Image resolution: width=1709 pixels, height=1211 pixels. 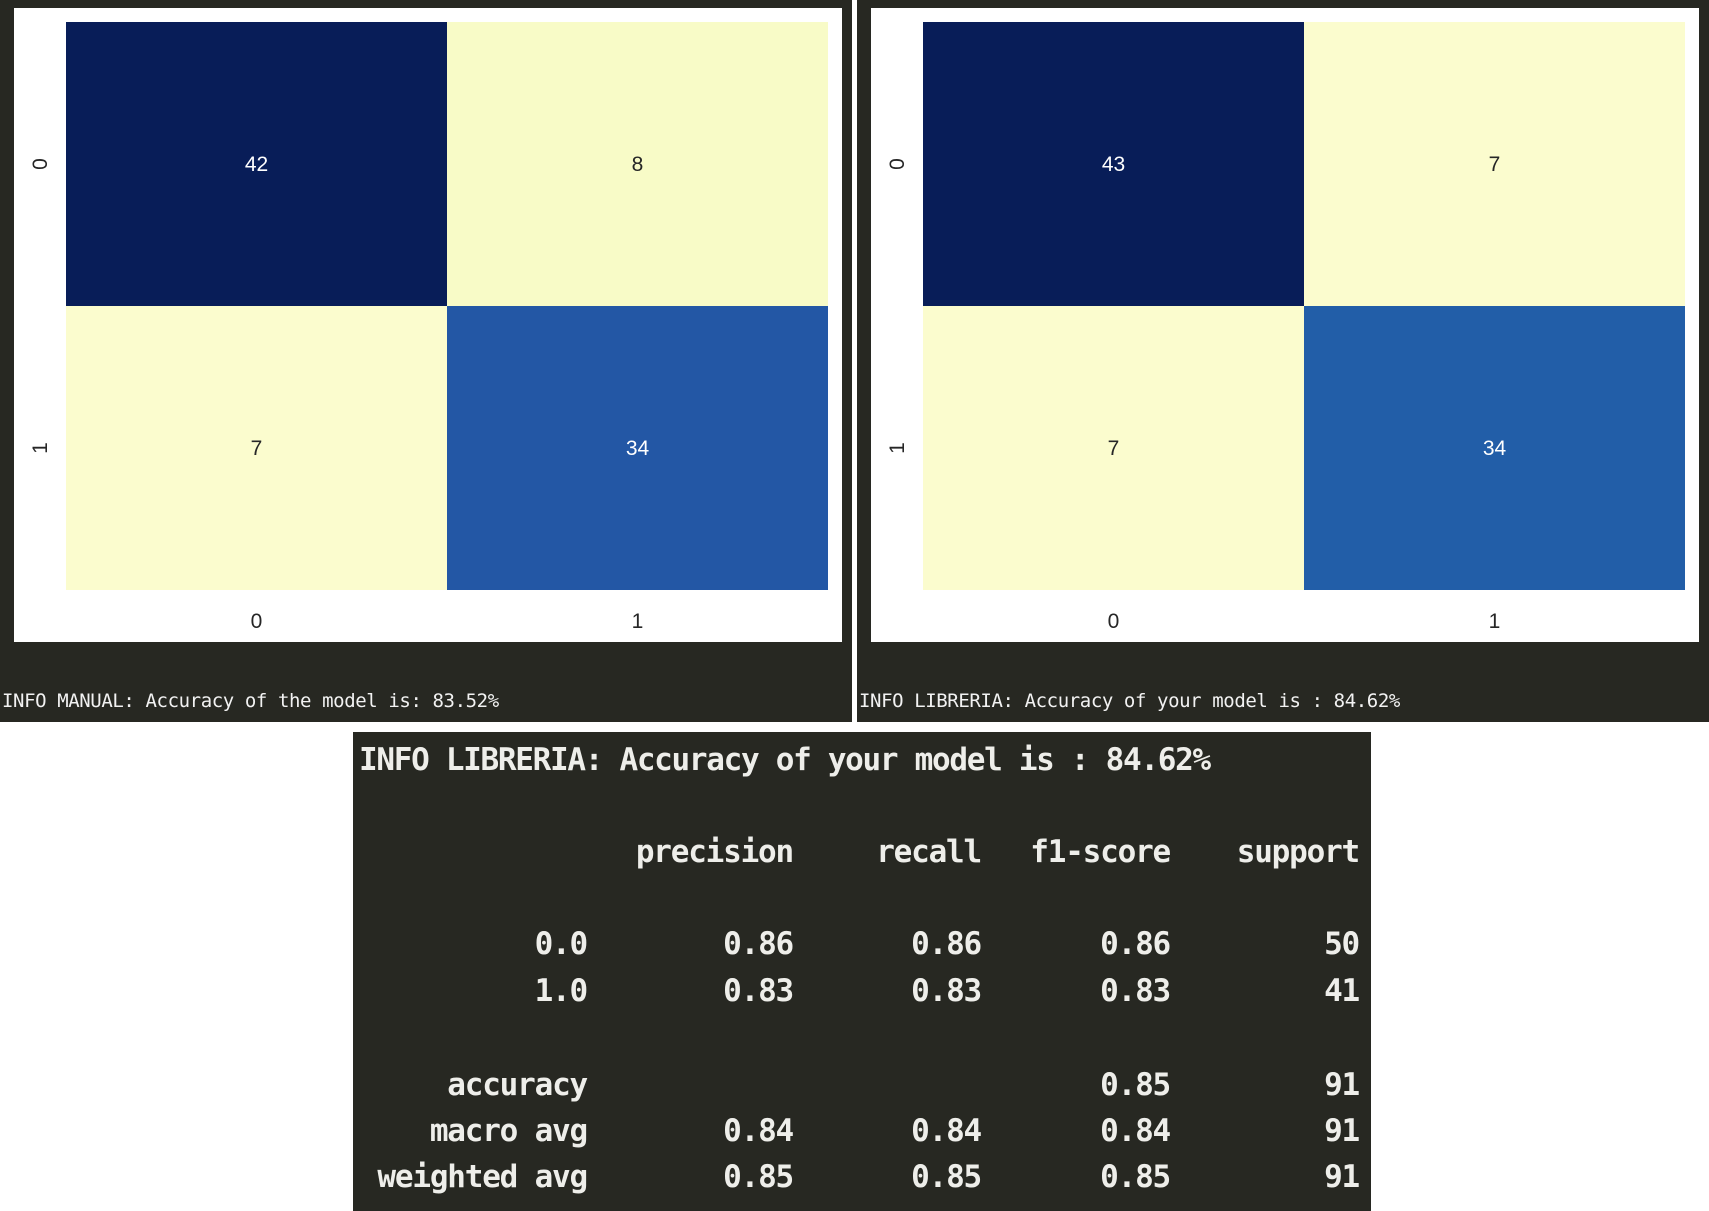 I want to click on library-heatmap-cell-value-0-1: 7, so click(x=1495, y=164).